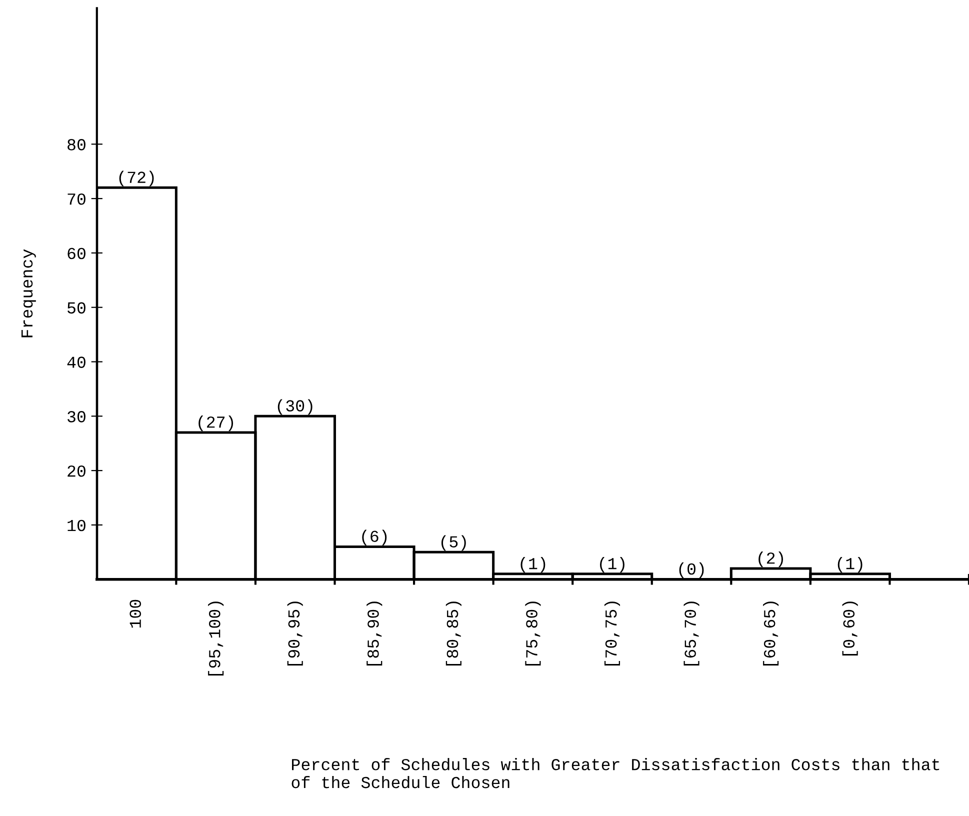 This screenshot has height=816, width=969. I want to click on y-tick-label: 60, so click(77, 254).